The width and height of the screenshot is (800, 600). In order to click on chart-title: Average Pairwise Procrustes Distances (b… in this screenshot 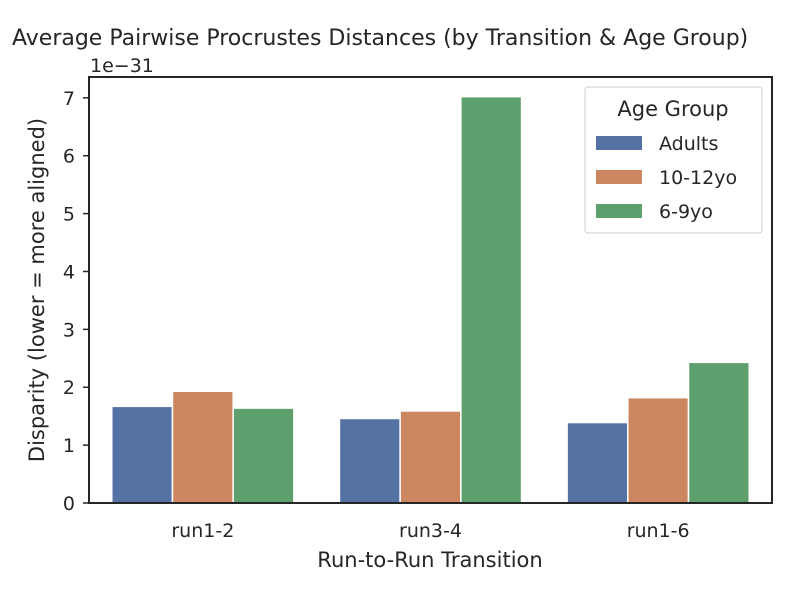, I will do `click(380, 38)`.